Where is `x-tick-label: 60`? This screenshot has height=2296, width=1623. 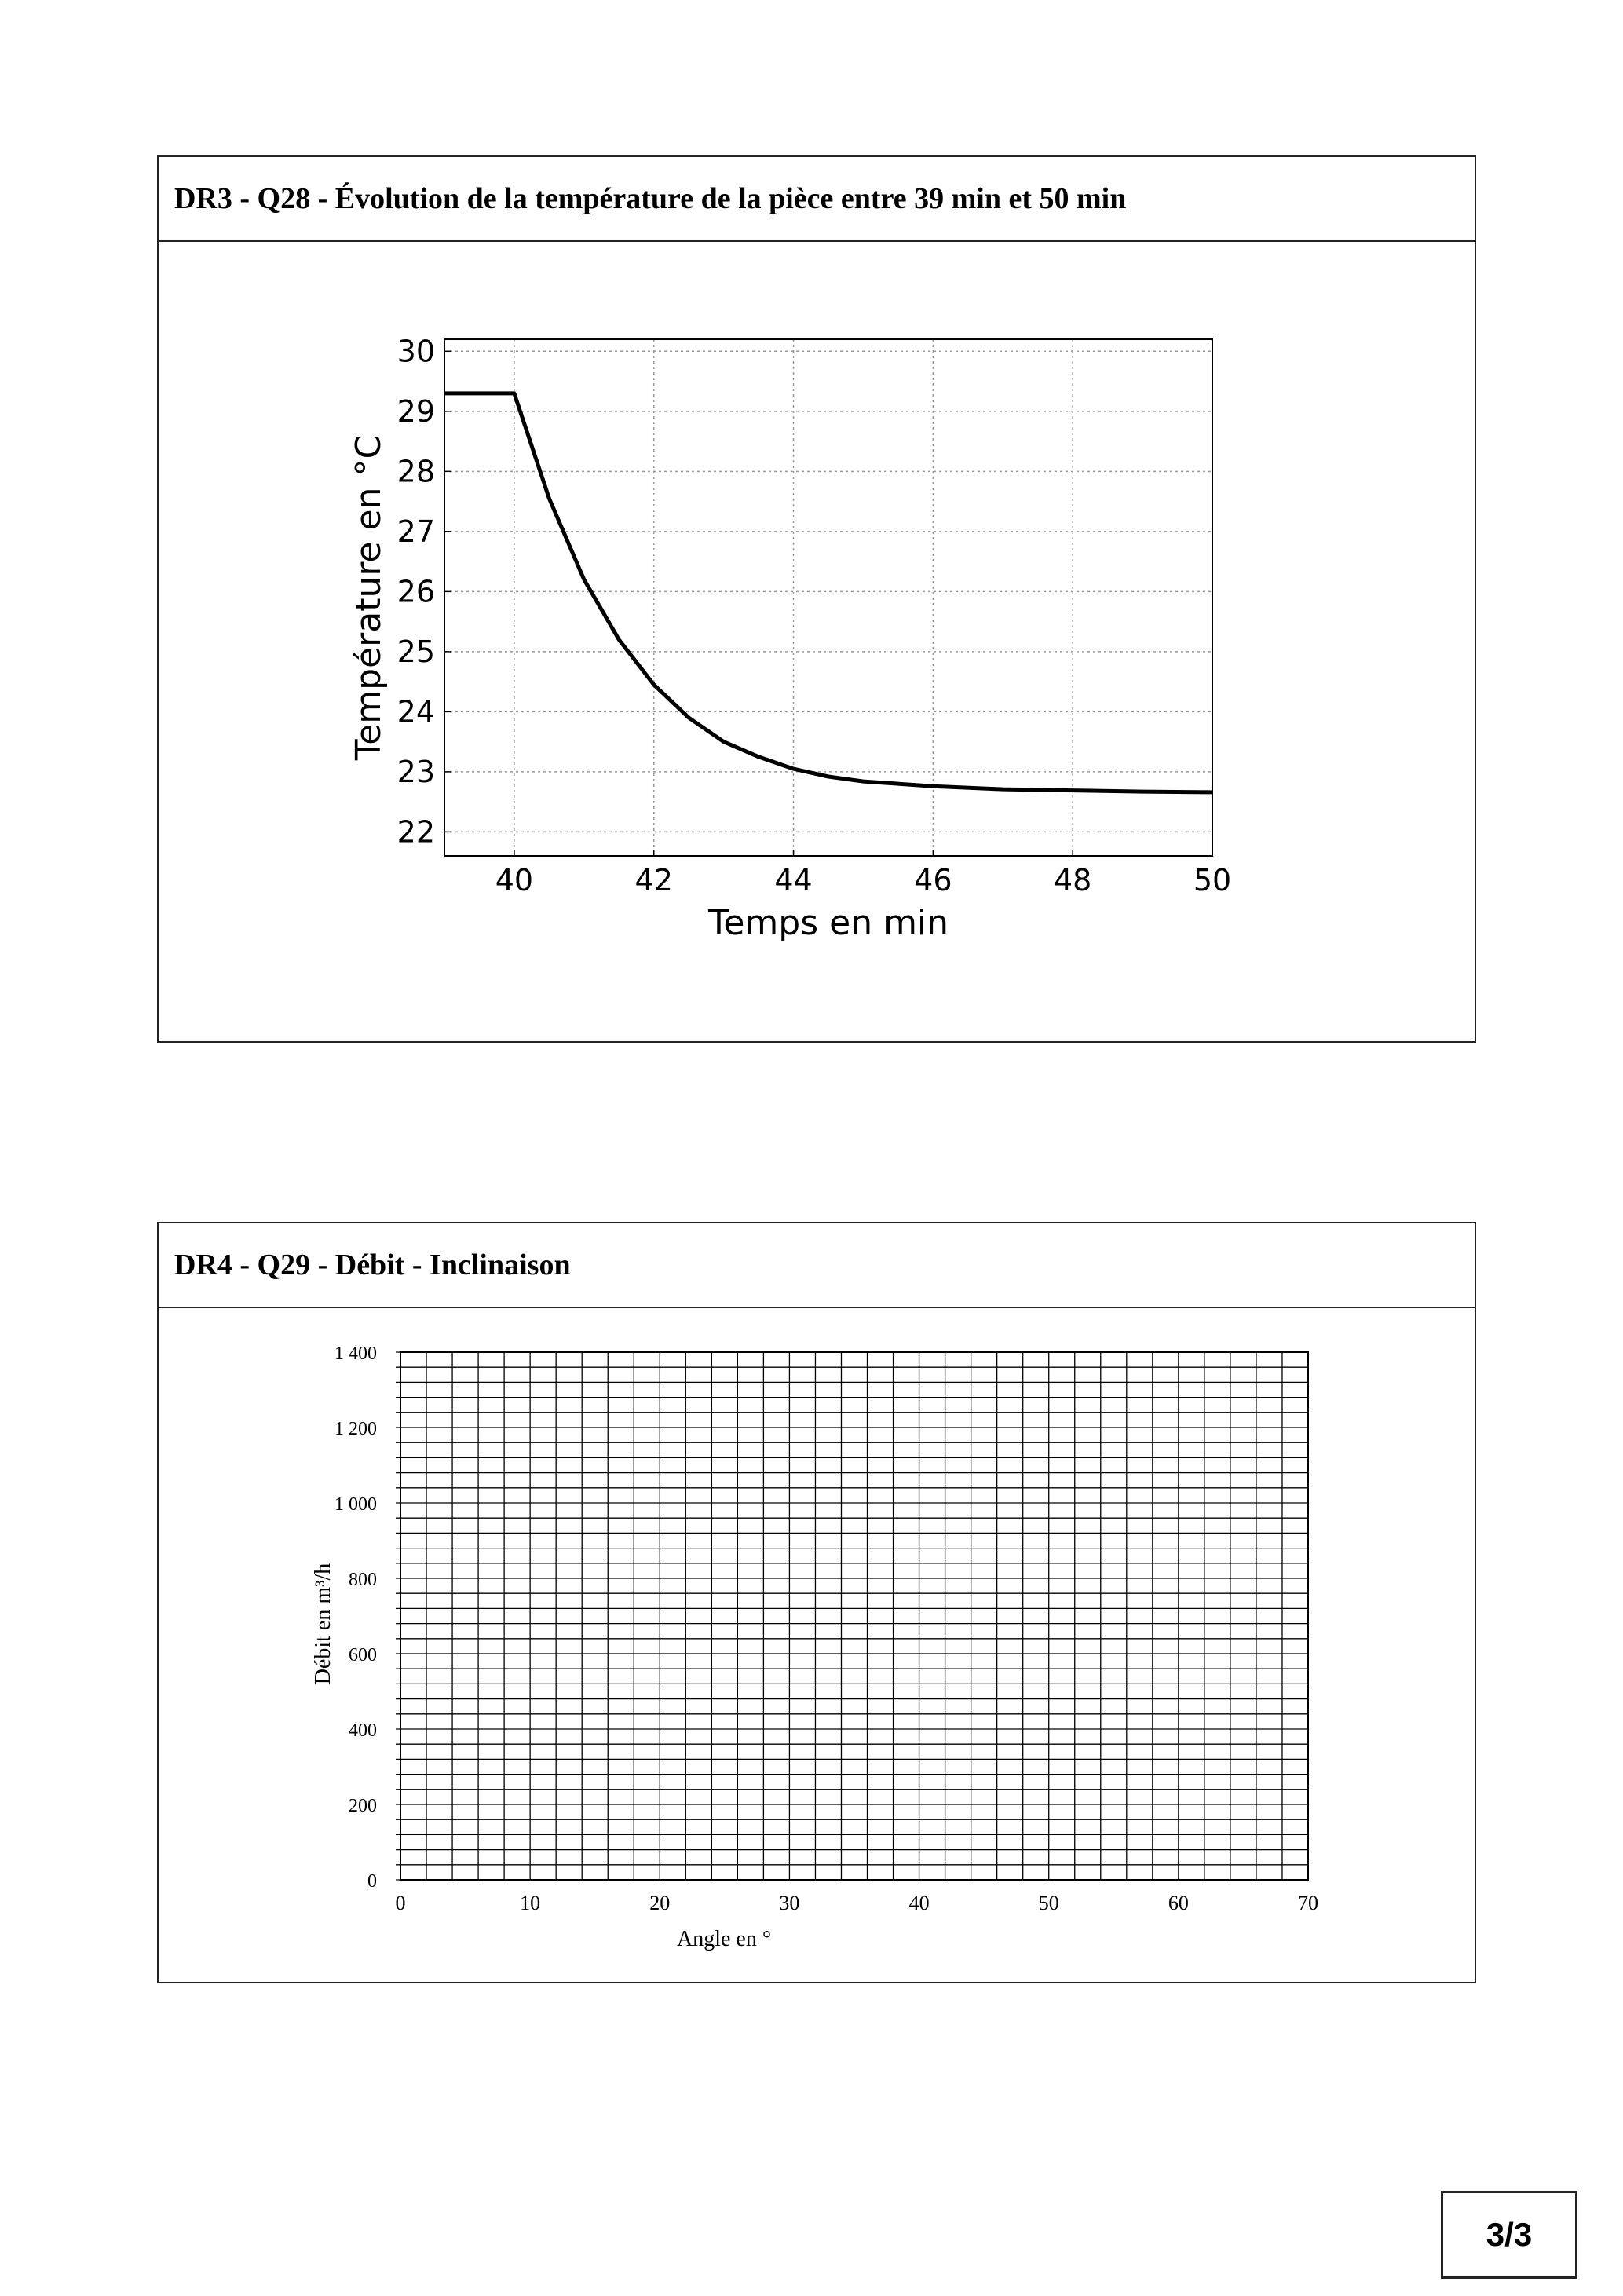 x-tick-label: 60 is located at coordinates (1178, 1903).